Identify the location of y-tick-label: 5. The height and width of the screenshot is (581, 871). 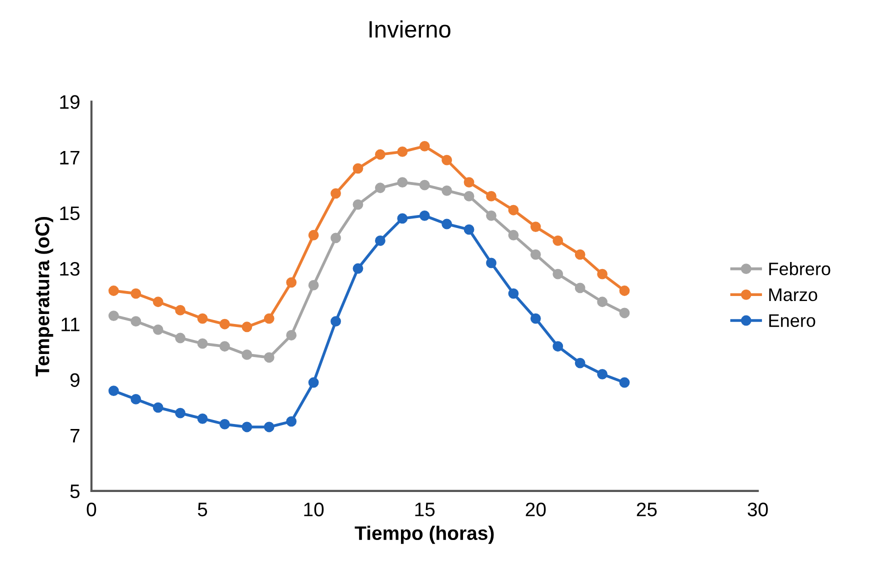
(75, 491).